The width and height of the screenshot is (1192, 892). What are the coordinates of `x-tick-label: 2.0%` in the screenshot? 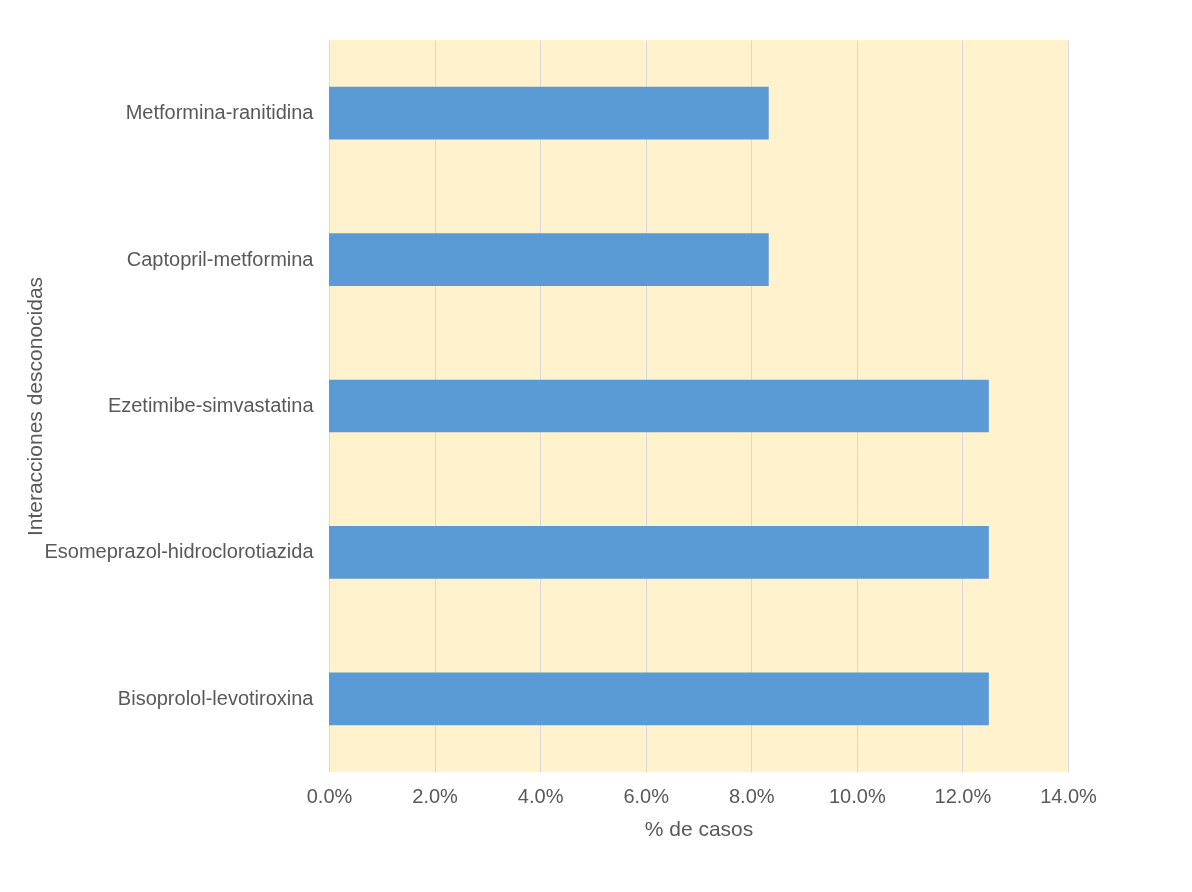 It's located at (435, 795).